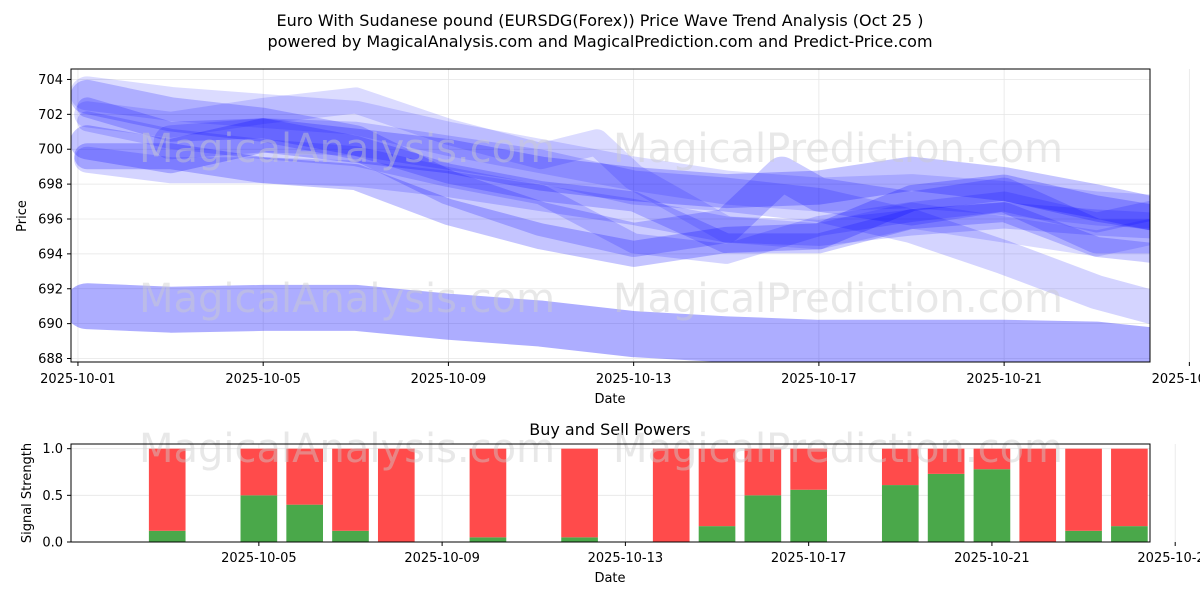 This screenshot has width=1200, height=600. What do you see at coordinates (263, 379) in the screenshot?
I see `price-x-tick-label: 2025-10-05` at bounding box center [263, 379].